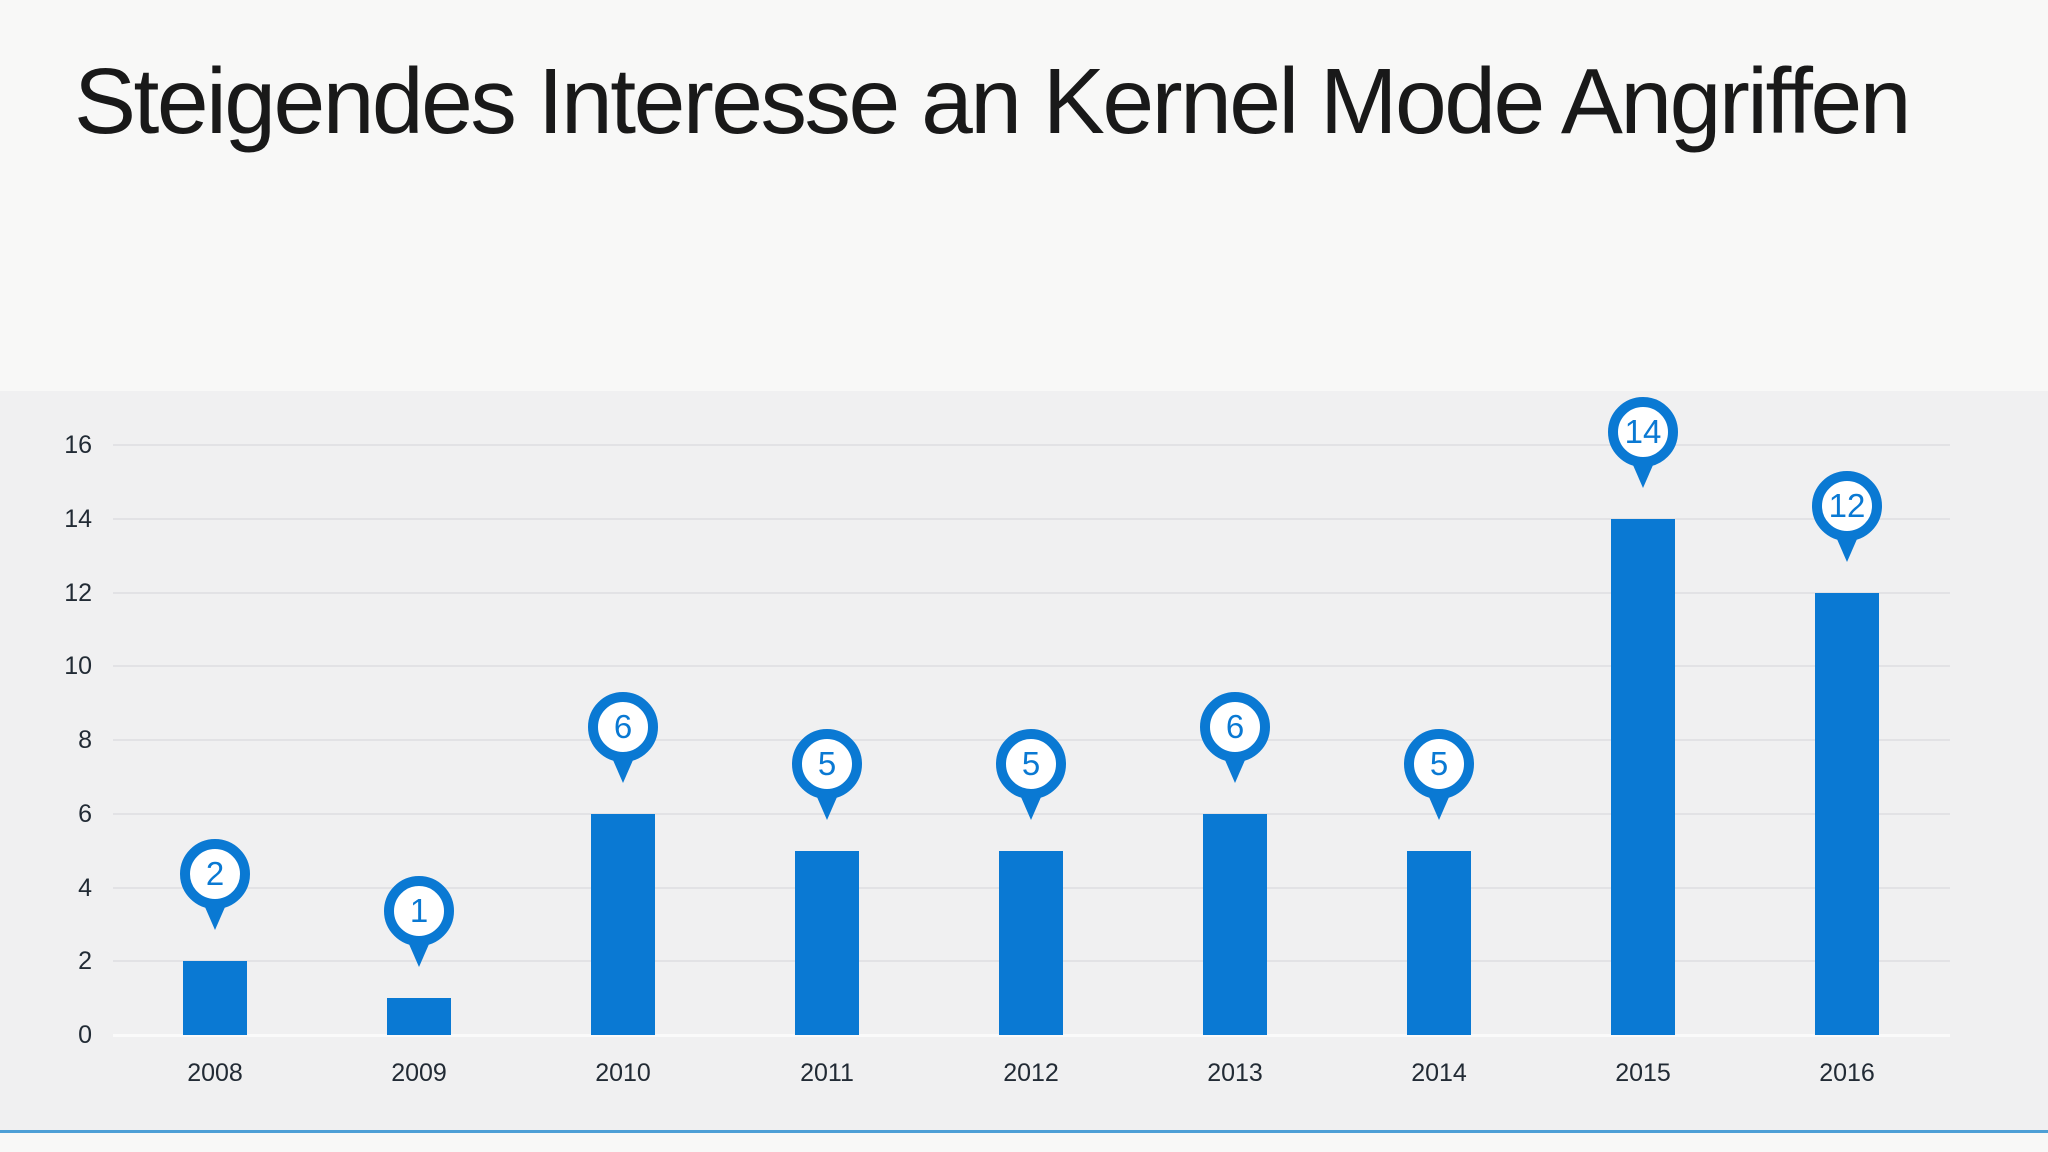  I want to click on value-pin-icon: 2, so click(215, 885).